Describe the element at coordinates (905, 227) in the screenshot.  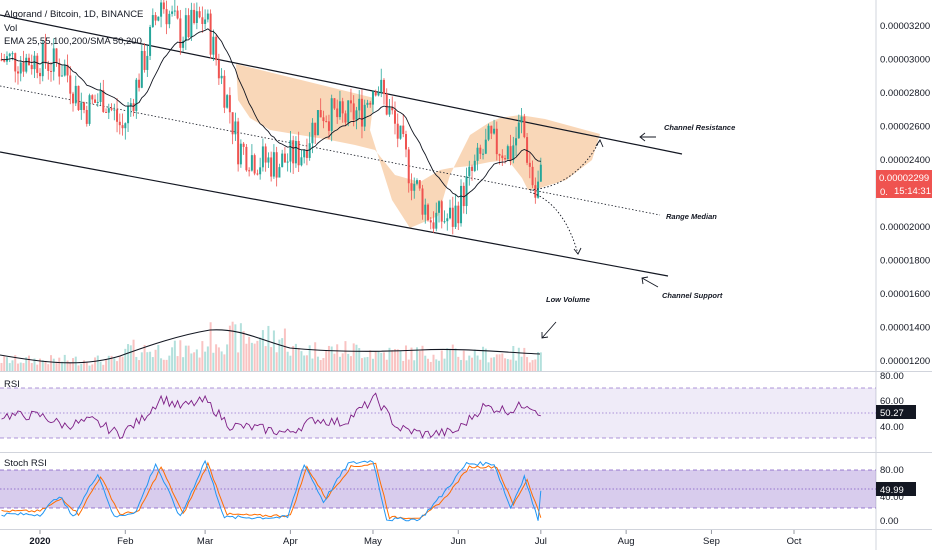
I see `price-tick: 0.00002000` at that location.